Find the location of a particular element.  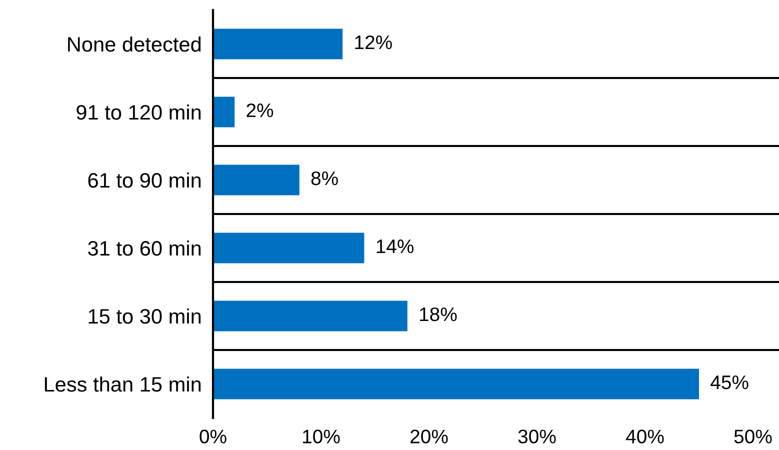

data-label: 14% is located at coordinates (395, 247).